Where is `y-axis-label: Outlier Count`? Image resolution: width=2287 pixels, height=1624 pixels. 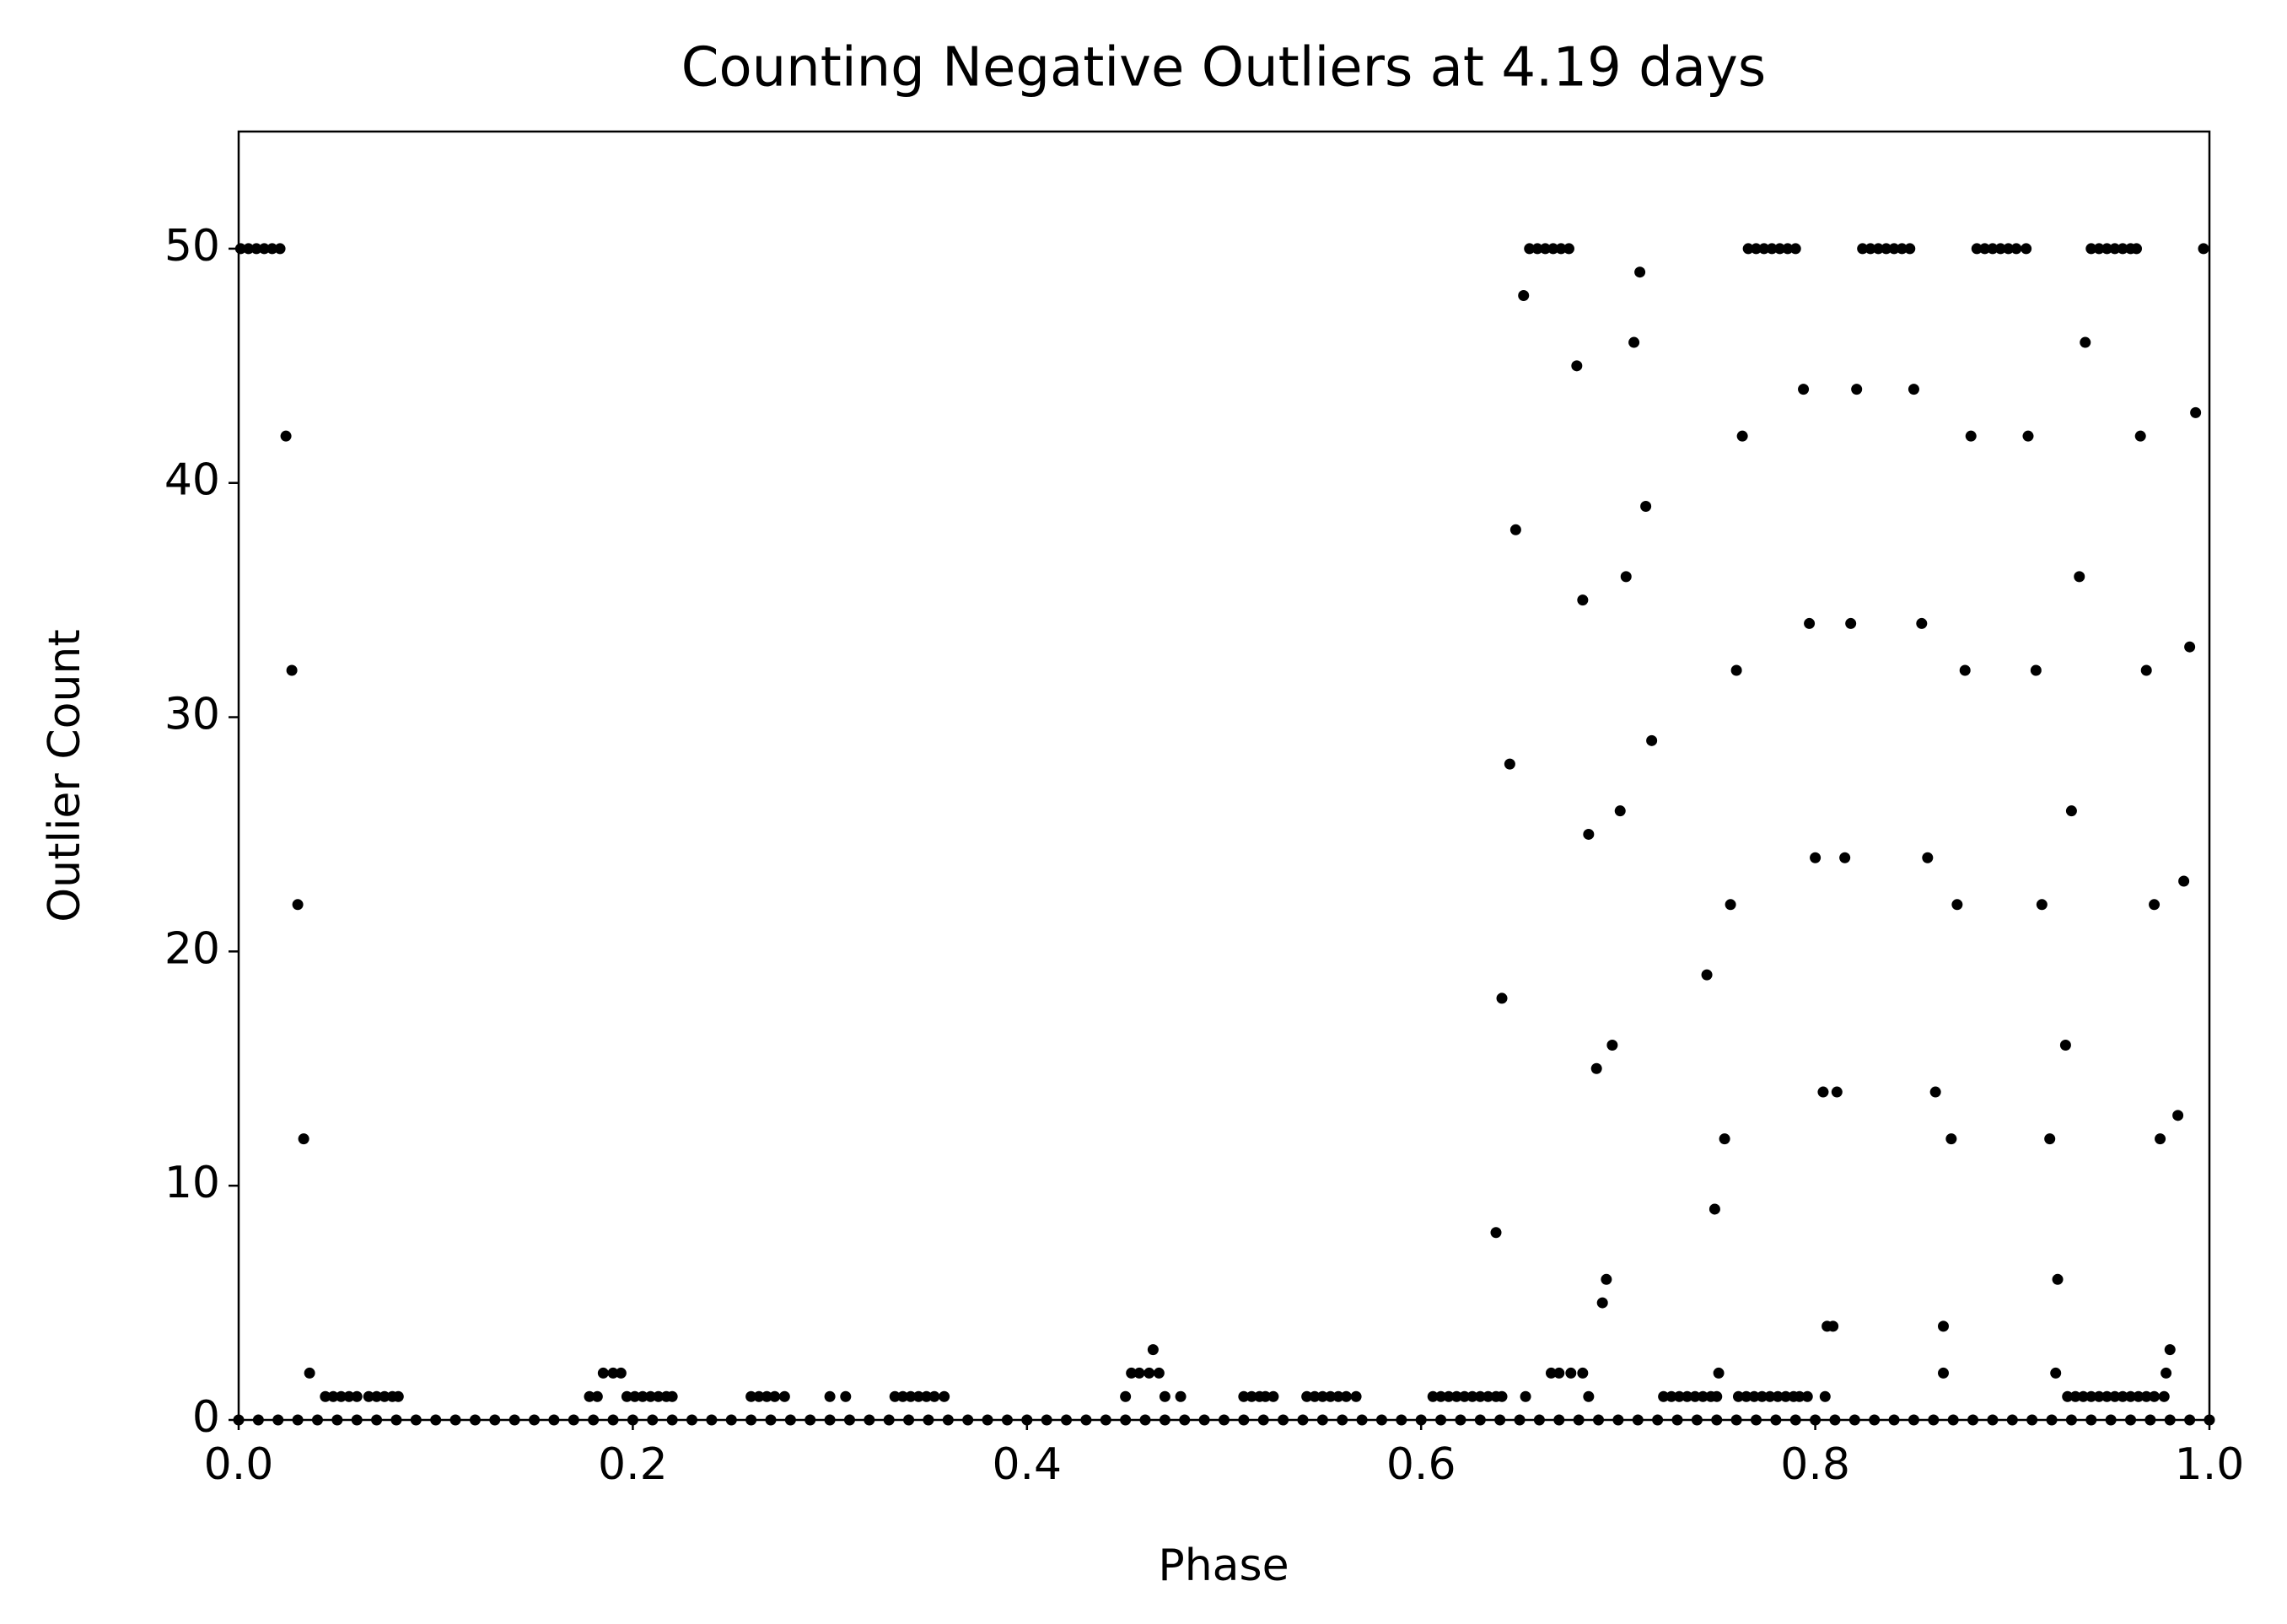 y-axis-label: Outlier Count is located at coordinates (65, 775).